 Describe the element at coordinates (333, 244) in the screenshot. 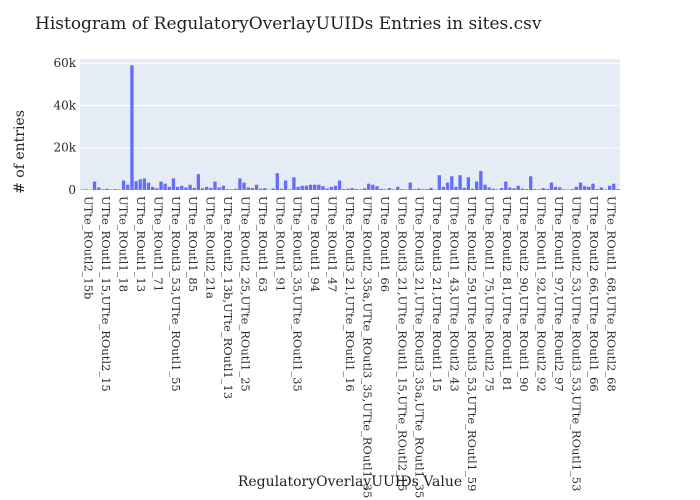

I see `x-tick-label: UTte_ROutl1_47` at that location.